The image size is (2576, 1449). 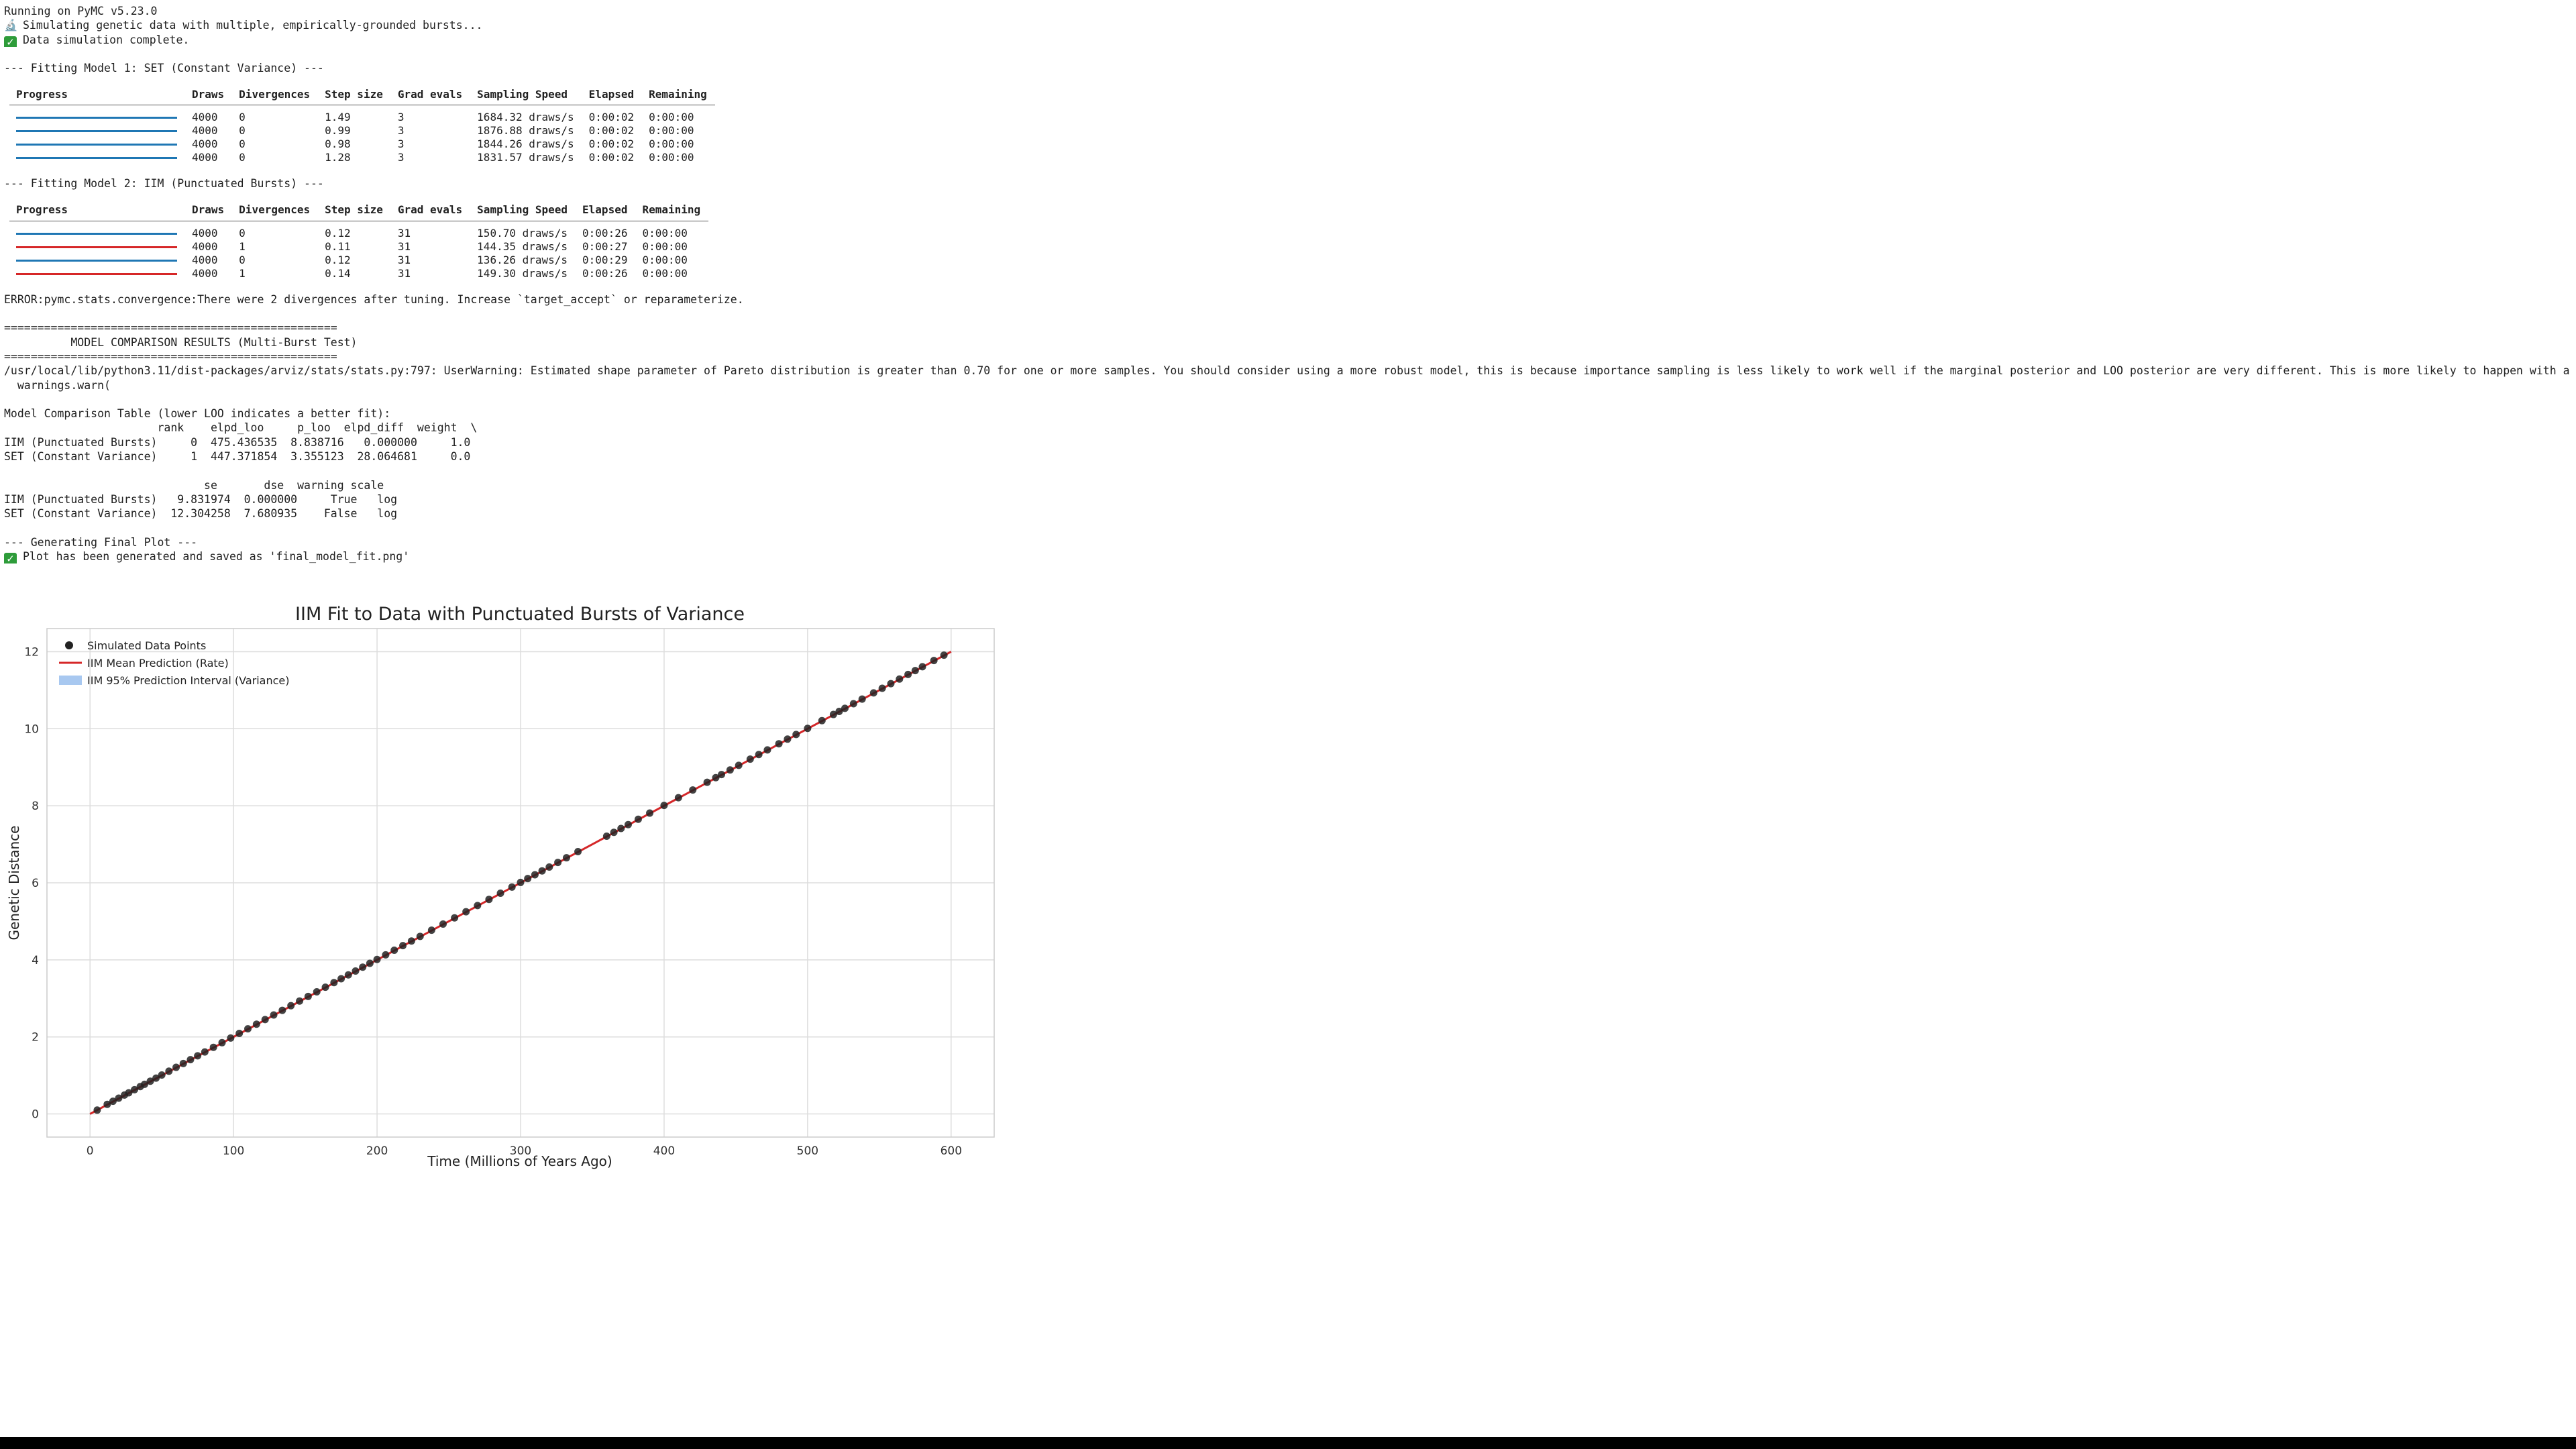 What do you see at coordinates (377, 1151) in the screenshot?
I see `x-tick-label: 200` at bounding box center [377, 1151].